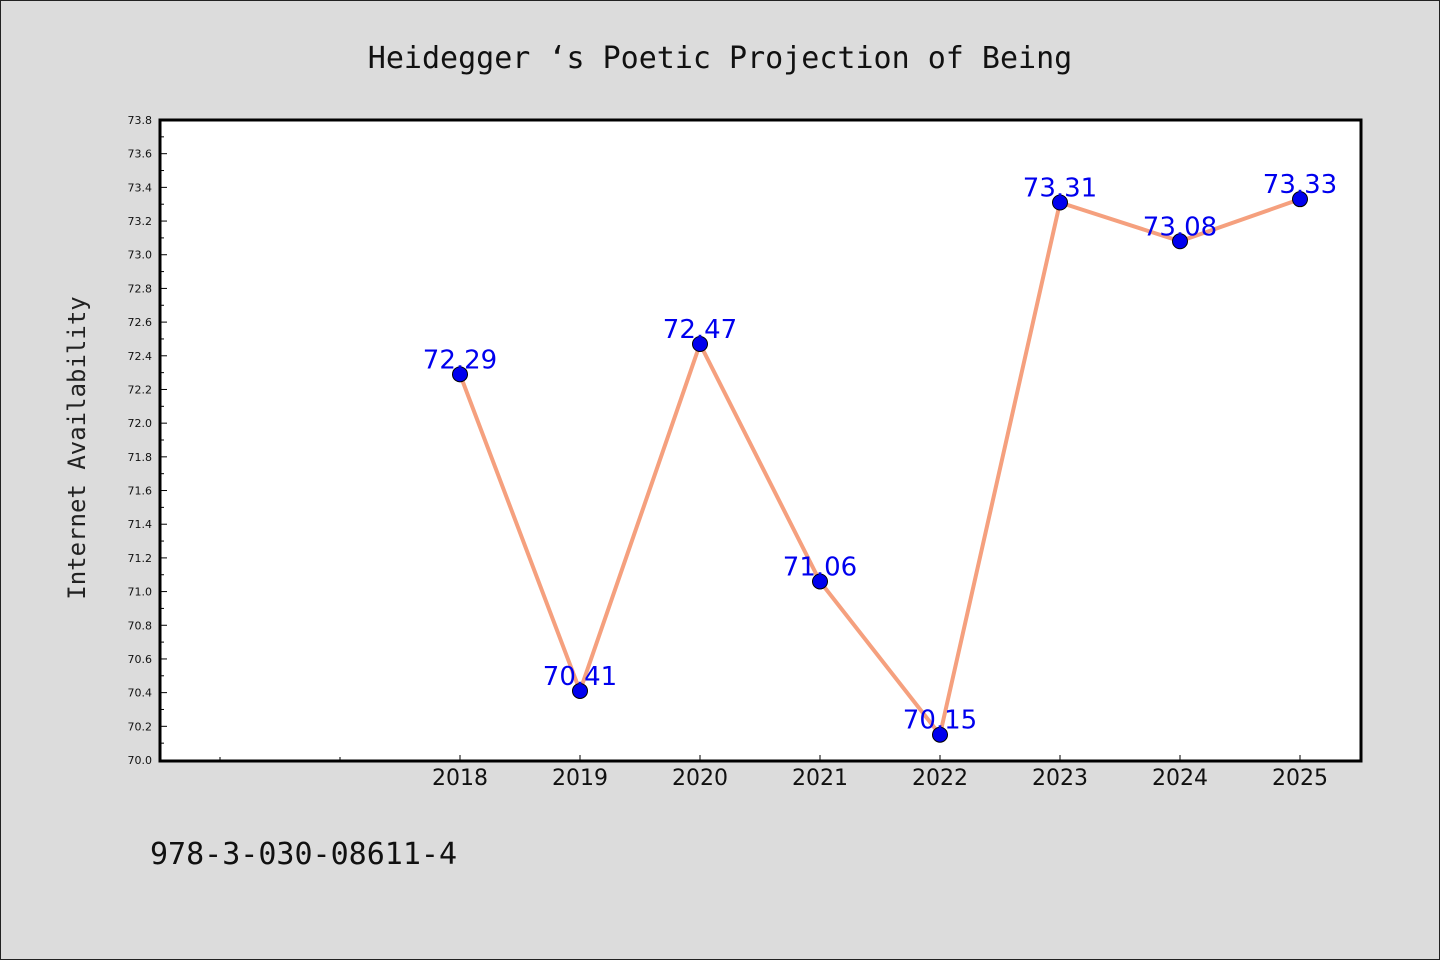  I want to click on data-label: 72.29, so click(460, 360).